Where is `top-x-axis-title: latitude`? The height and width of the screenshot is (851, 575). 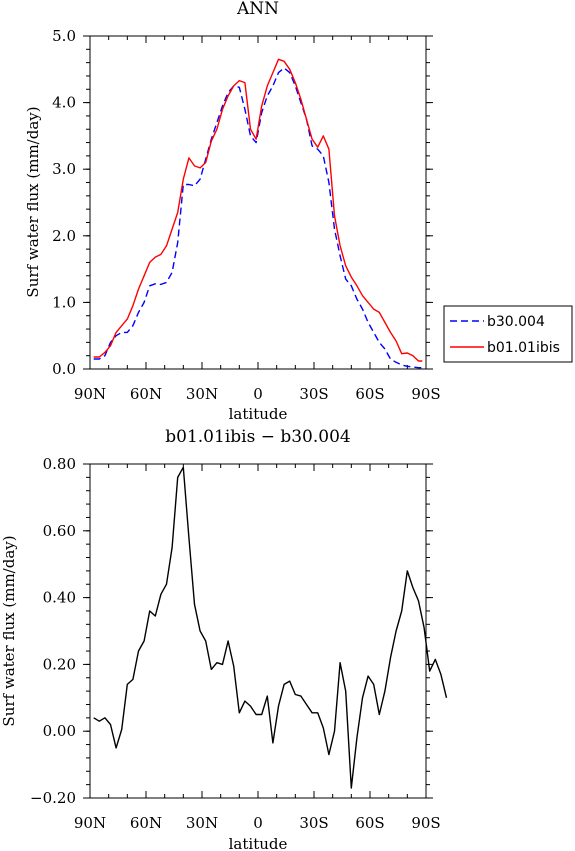 top-x-axis-title: latitude is located at coordinates (258, 414).